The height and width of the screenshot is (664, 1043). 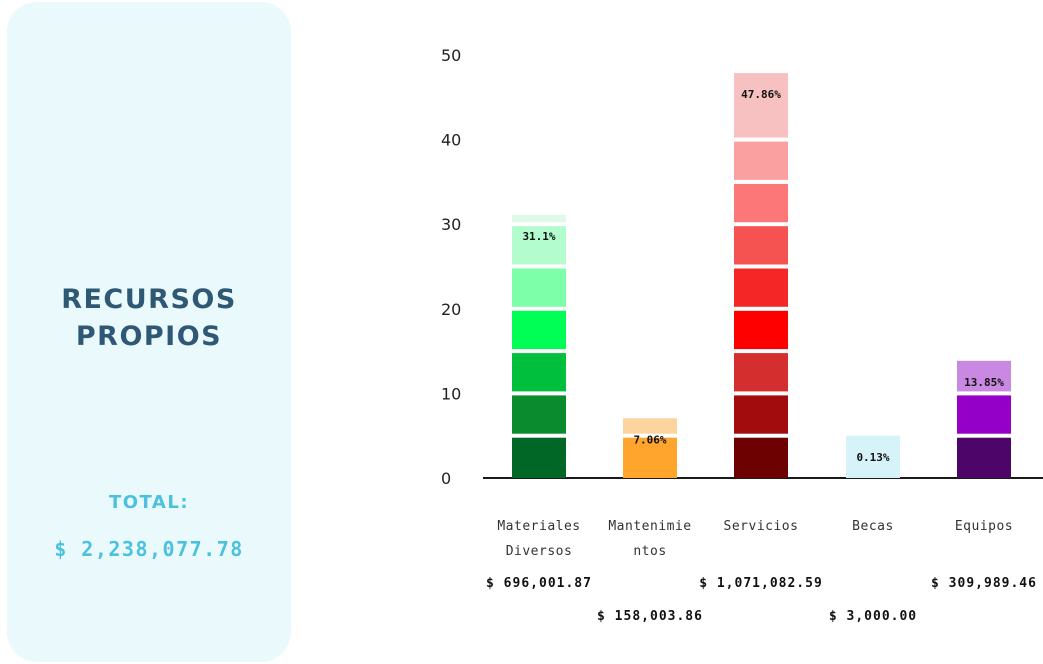 What do you see at coordinates (650, 616) in the screenshot?
I see `category-amount-label: $ 158,003.86` at bounding box center [650, 616].